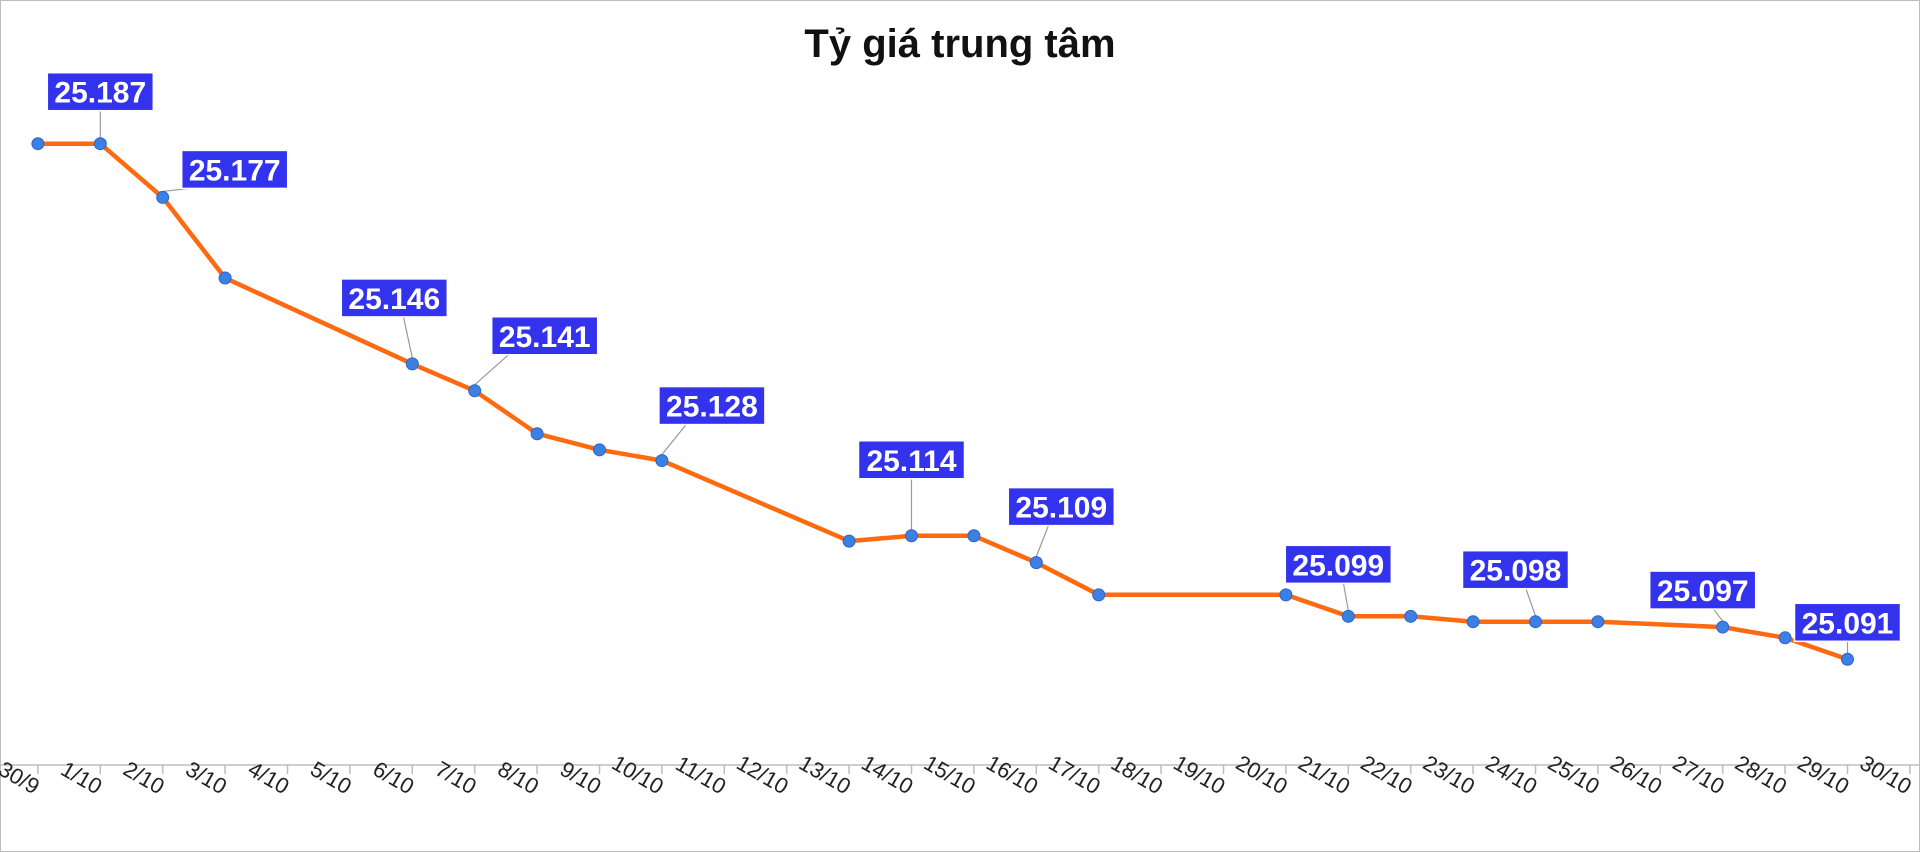  I want to click on x-tick-label: 15/10, so click(950, 774).